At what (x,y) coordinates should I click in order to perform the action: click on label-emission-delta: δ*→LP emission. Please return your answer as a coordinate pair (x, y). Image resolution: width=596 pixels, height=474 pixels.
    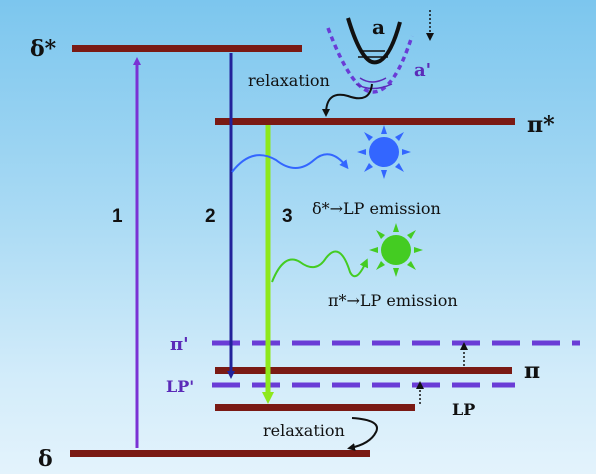
    Looking at the image, I should click on (376, 208).